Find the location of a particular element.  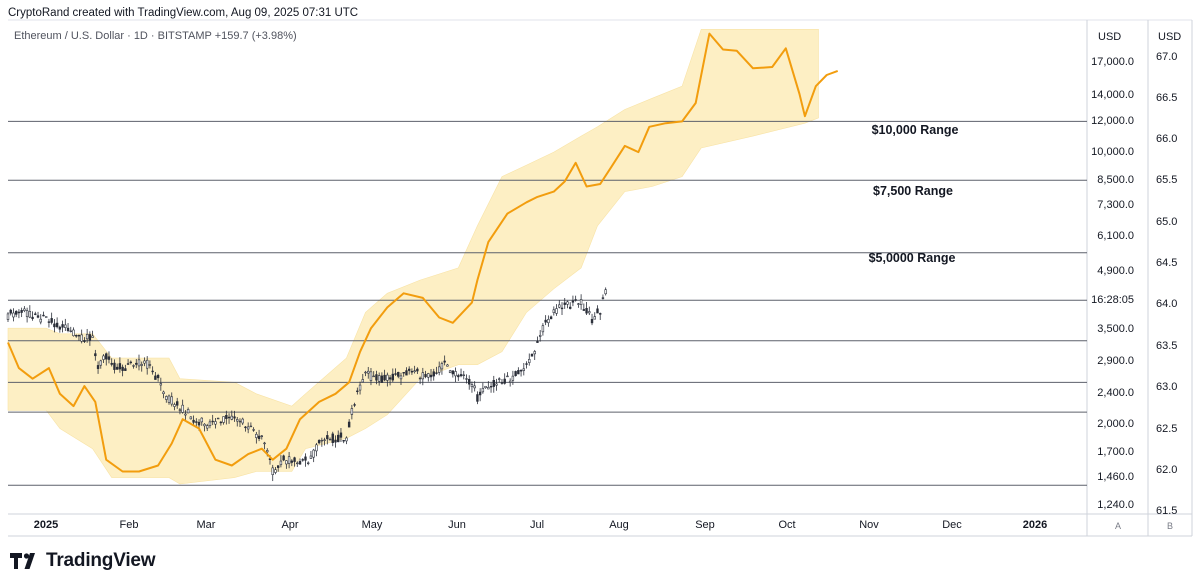

price-tick: 1,240.0 is located at coordinates (1115, 505).